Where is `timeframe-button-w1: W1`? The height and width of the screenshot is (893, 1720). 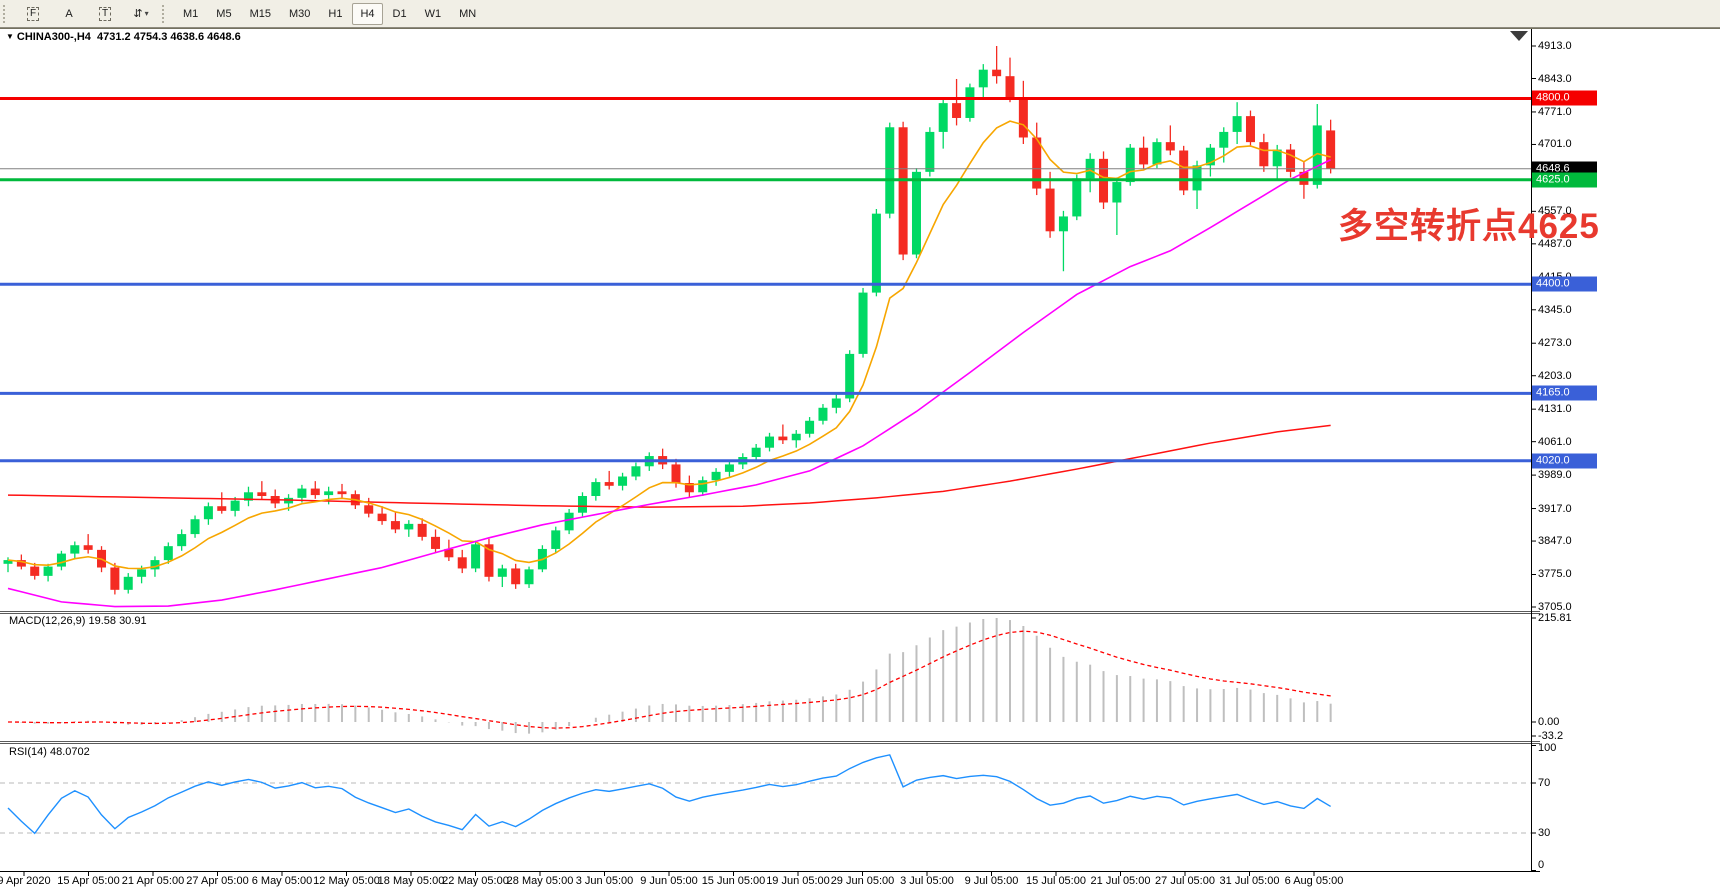 timeframe-button-w1: W1 is located at coordinates (433, 13).